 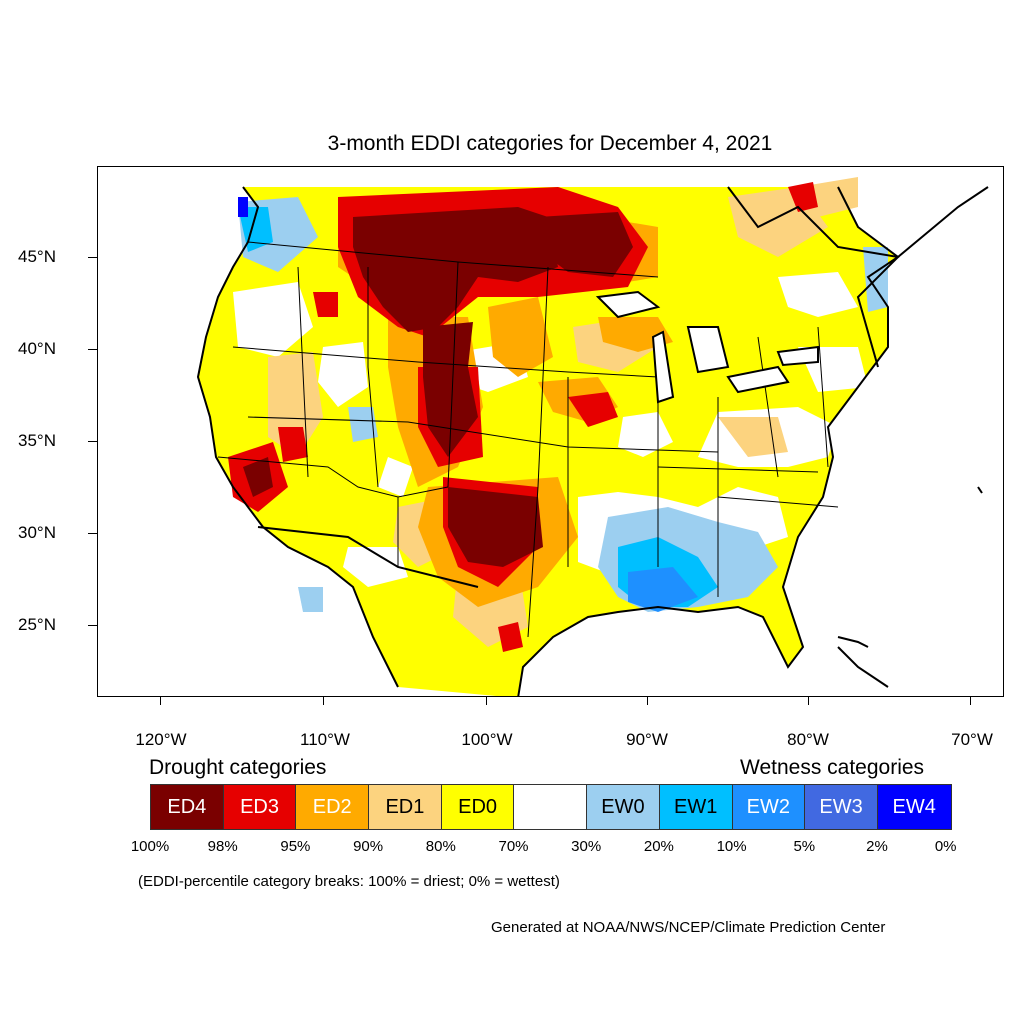 What do you see at coordinates (295, 846) in the screenshot?
I see `percentile-label: 95%` at bounding box center [295, 846].